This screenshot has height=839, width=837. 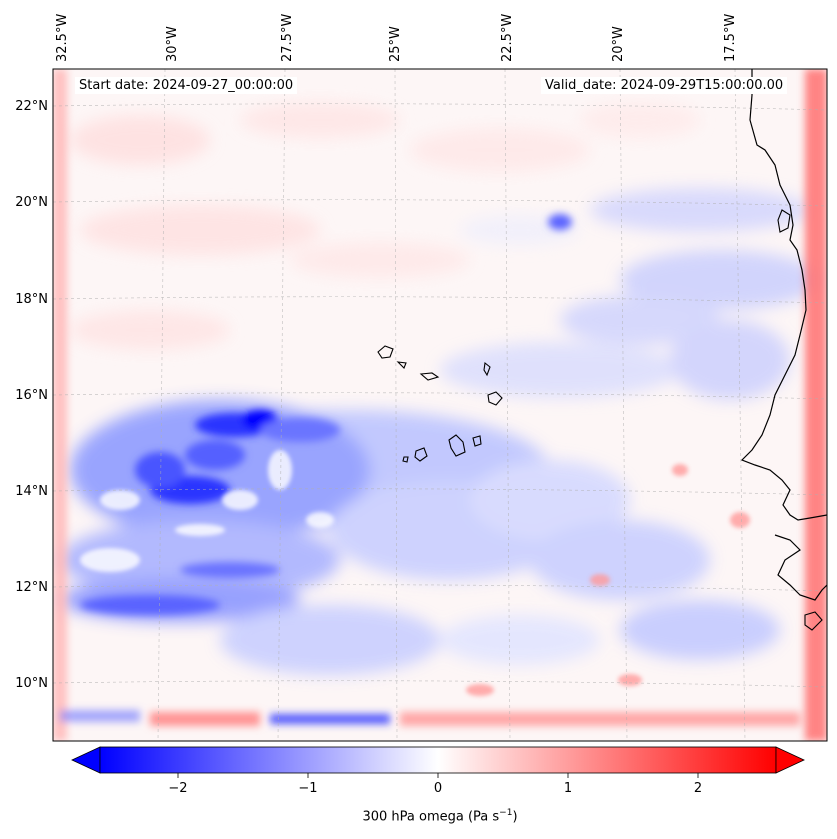 I want to click on colorbar-label-superscript: −1, so click(x=506, y=813).